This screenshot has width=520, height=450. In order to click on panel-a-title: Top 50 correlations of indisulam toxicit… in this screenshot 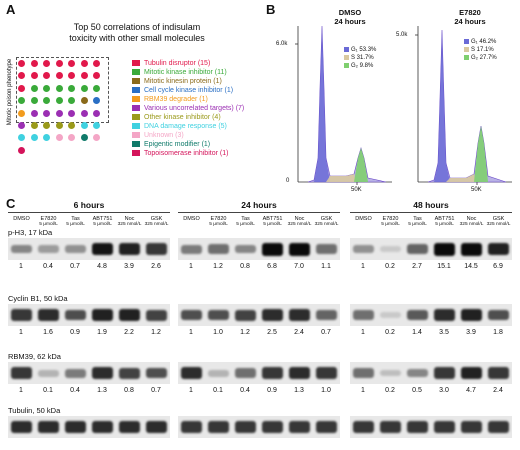, I will do `click(137, 33)`.